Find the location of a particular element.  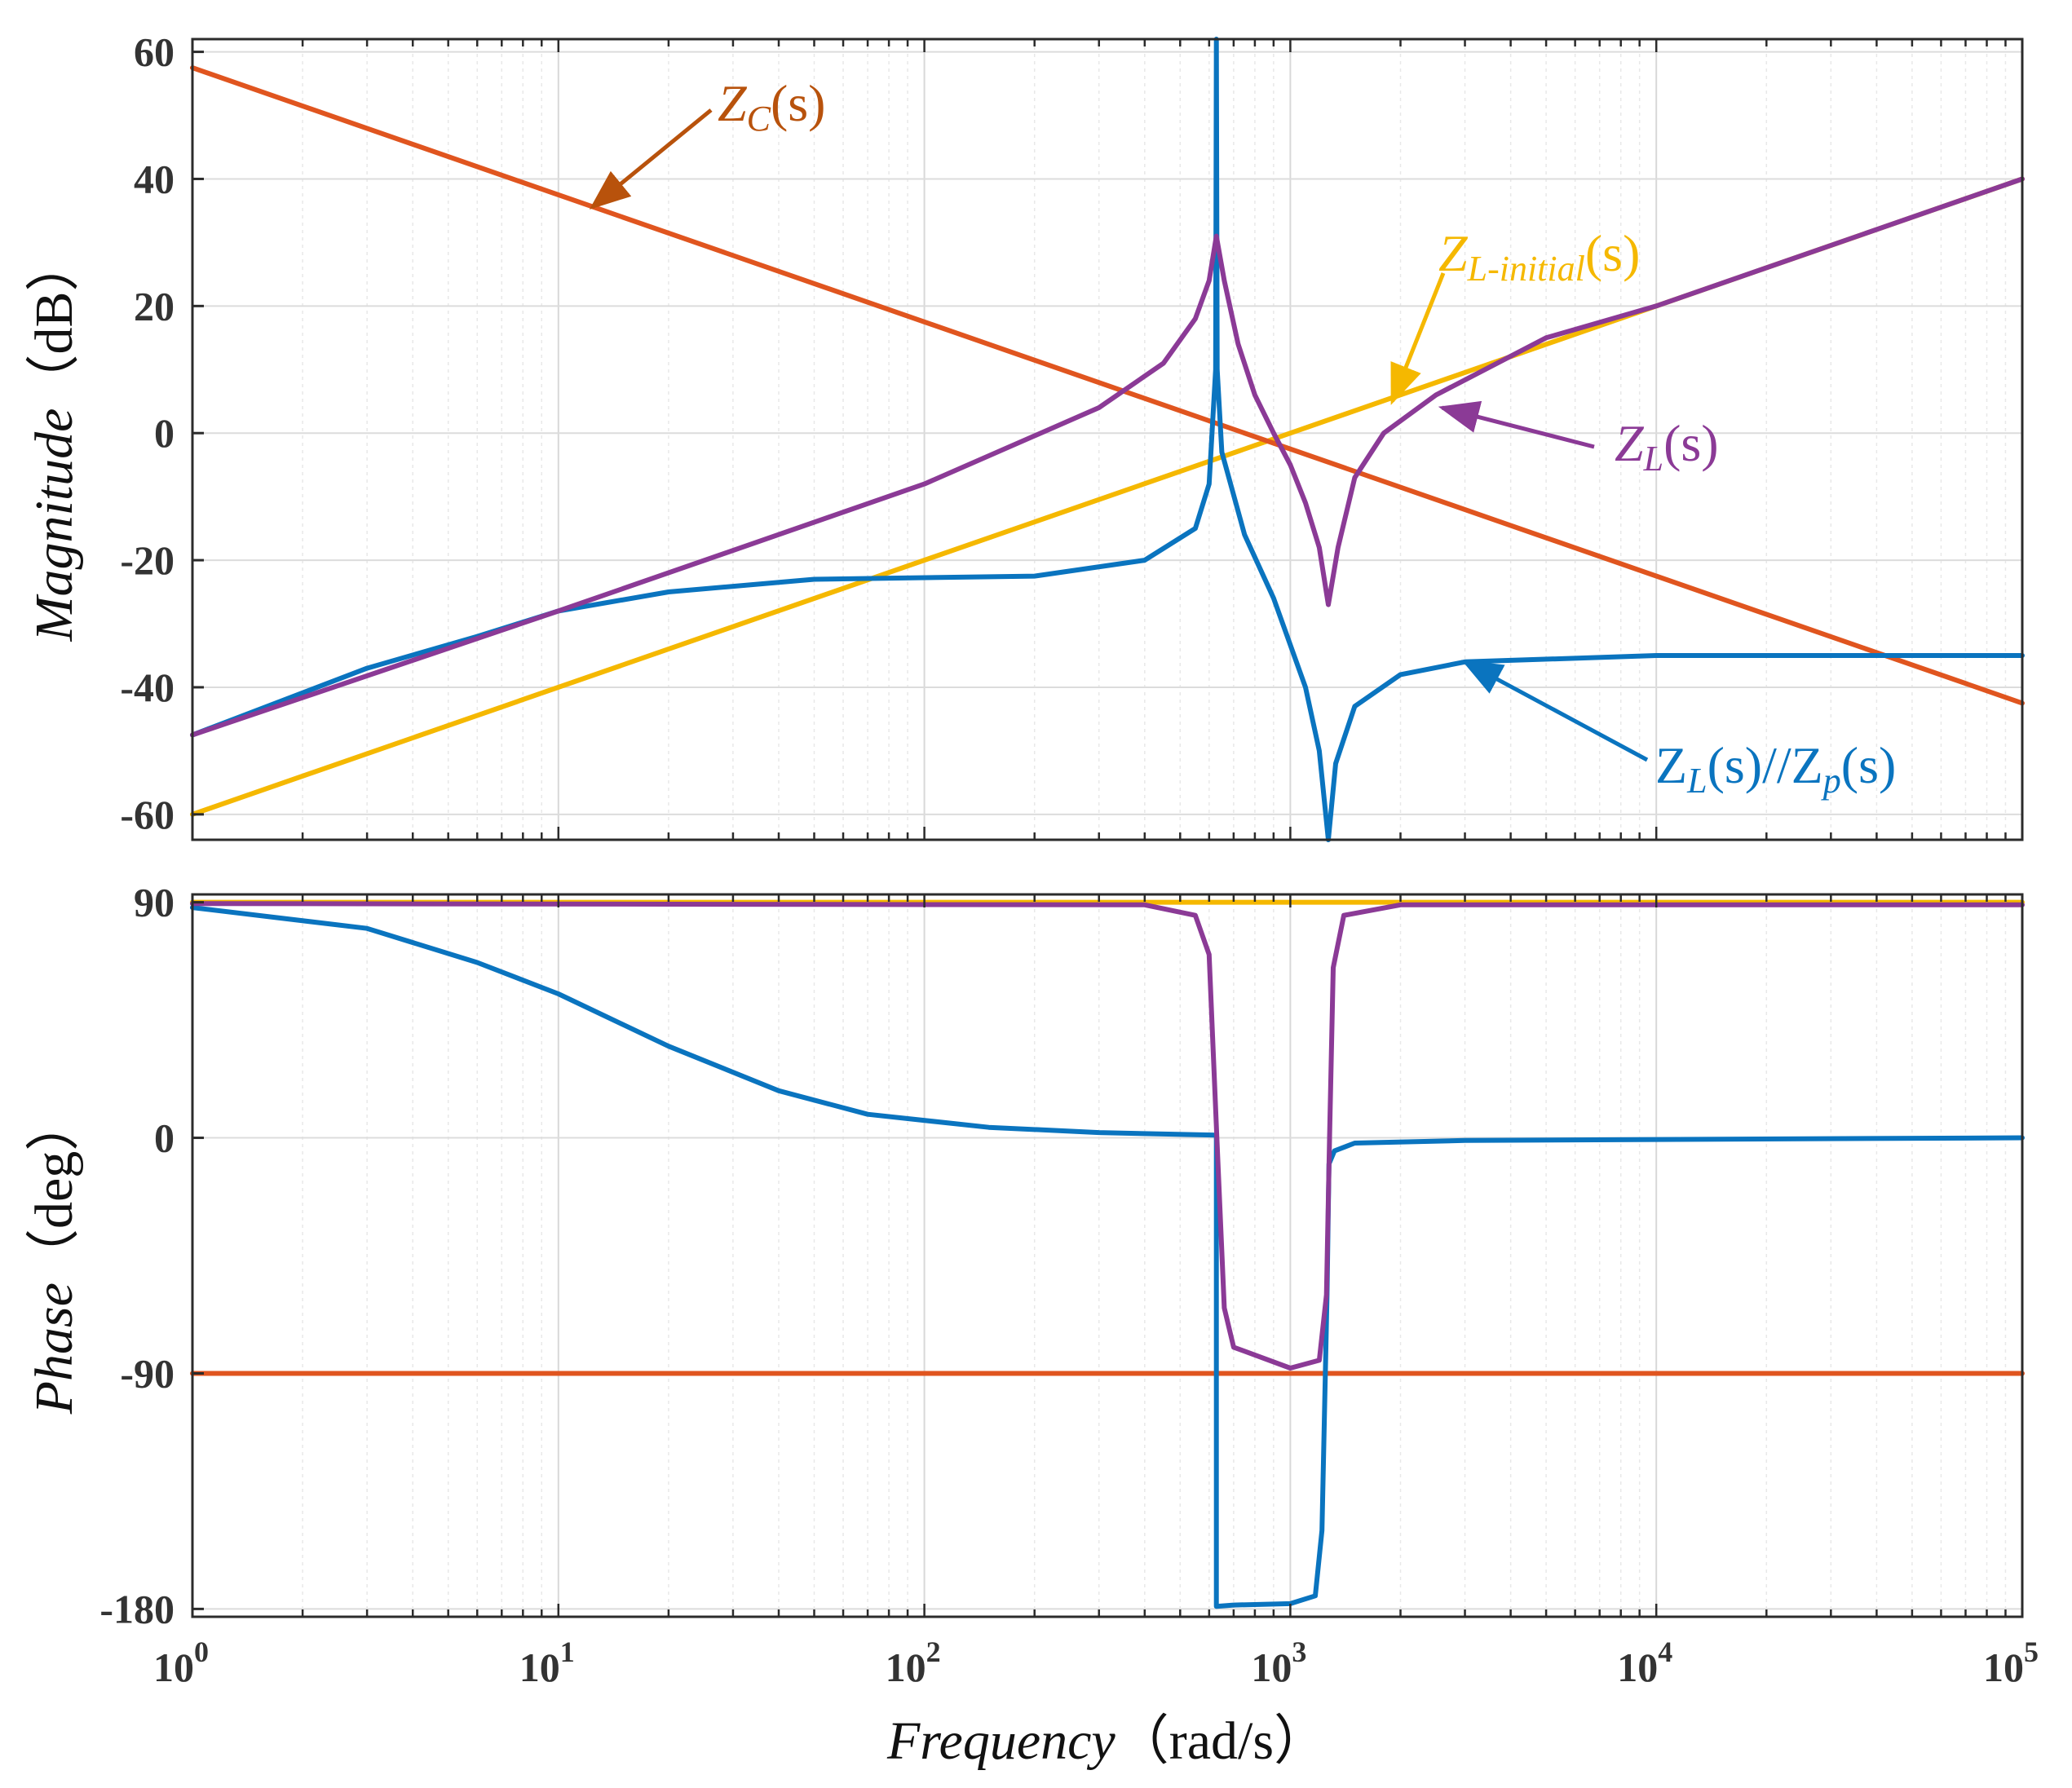

y-tick-label: -180 is located at coordinates (137, 1609).